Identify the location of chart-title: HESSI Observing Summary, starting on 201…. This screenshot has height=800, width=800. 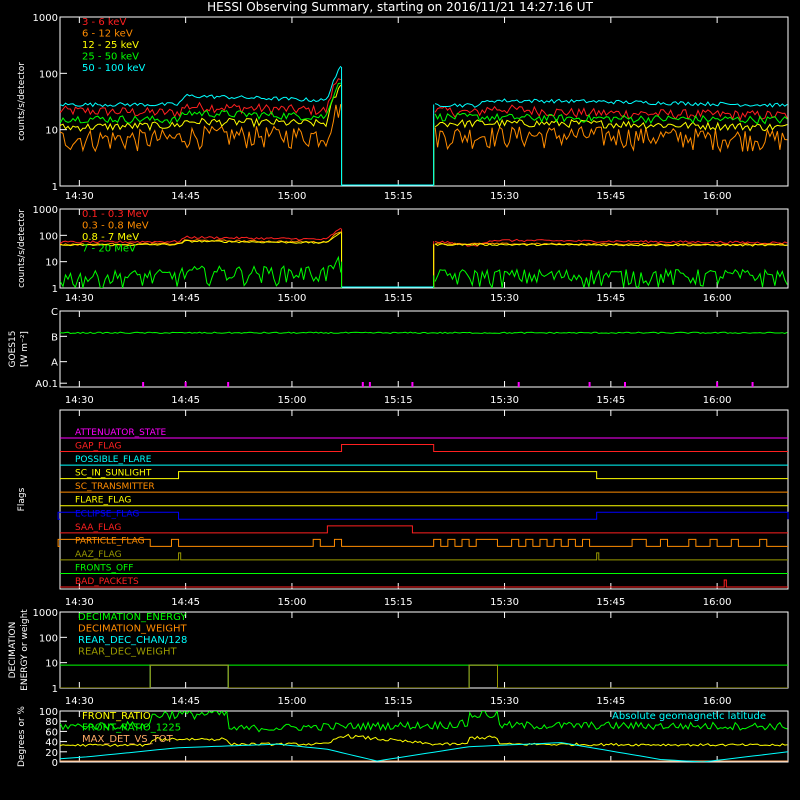
(400, 7).